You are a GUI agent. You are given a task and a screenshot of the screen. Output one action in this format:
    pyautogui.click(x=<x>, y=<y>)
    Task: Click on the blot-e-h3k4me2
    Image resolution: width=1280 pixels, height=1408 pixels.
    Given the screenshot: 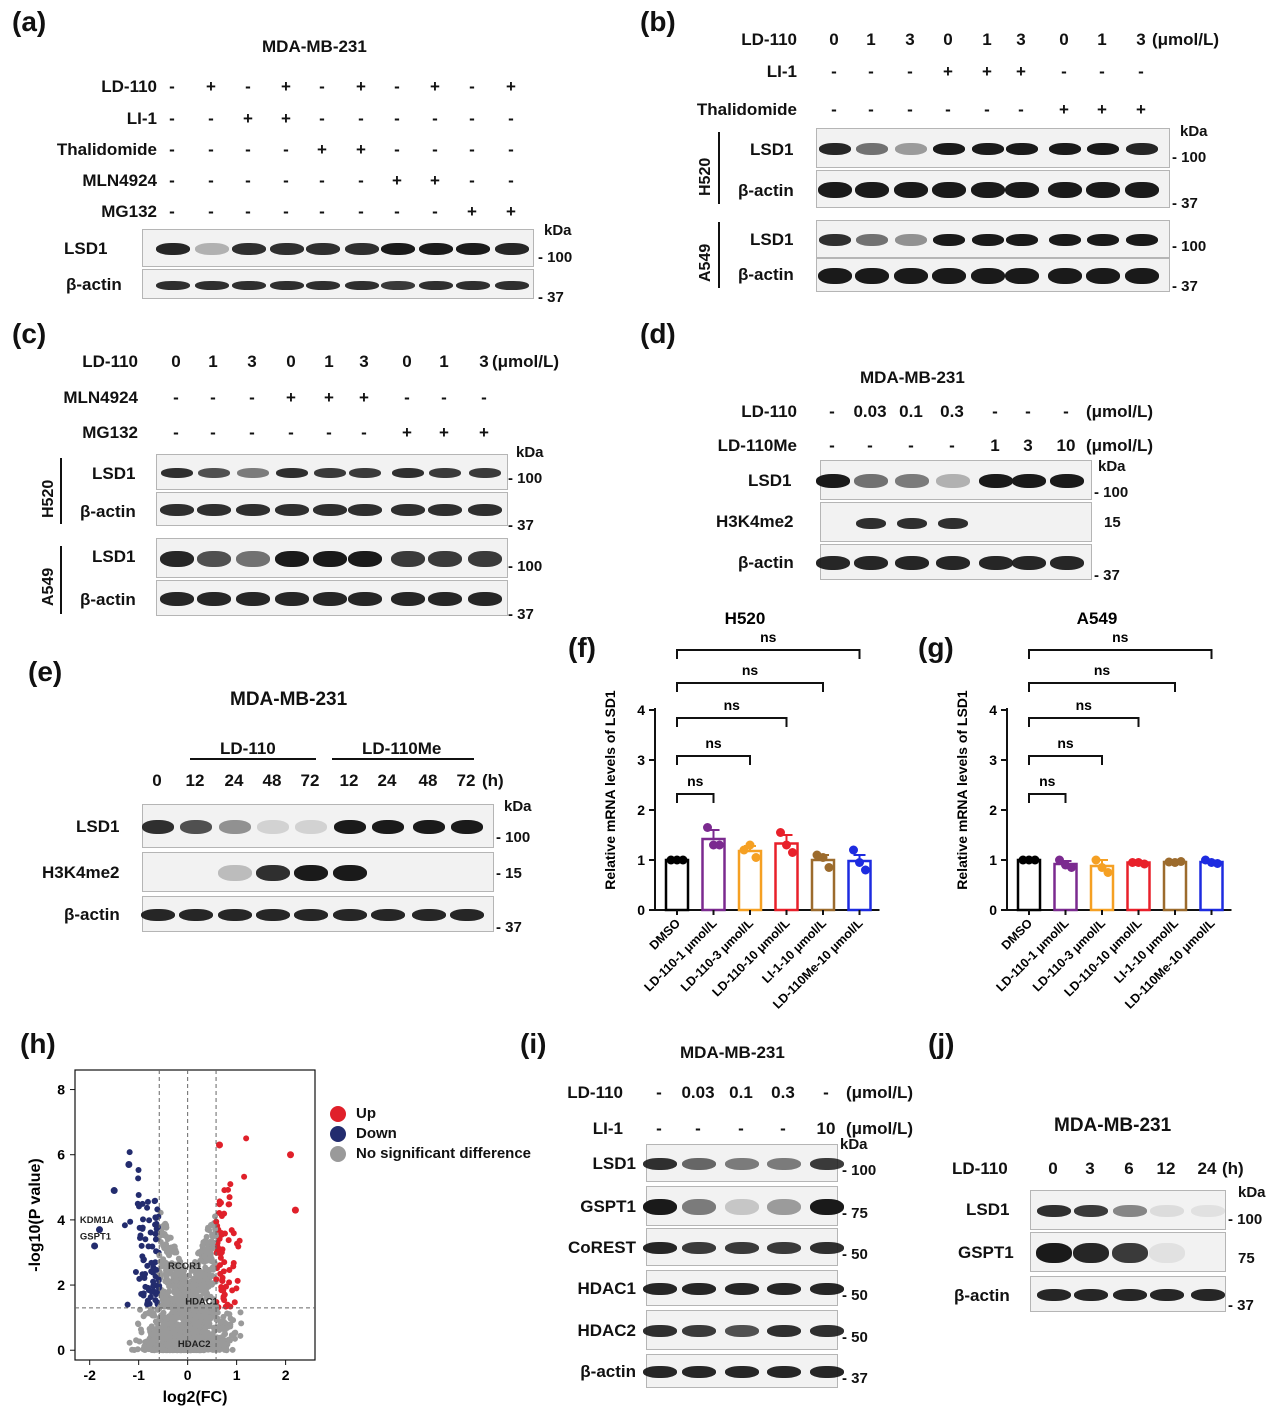 What is the action you would take?
    pyautogui.click(x=318, y=872)
    